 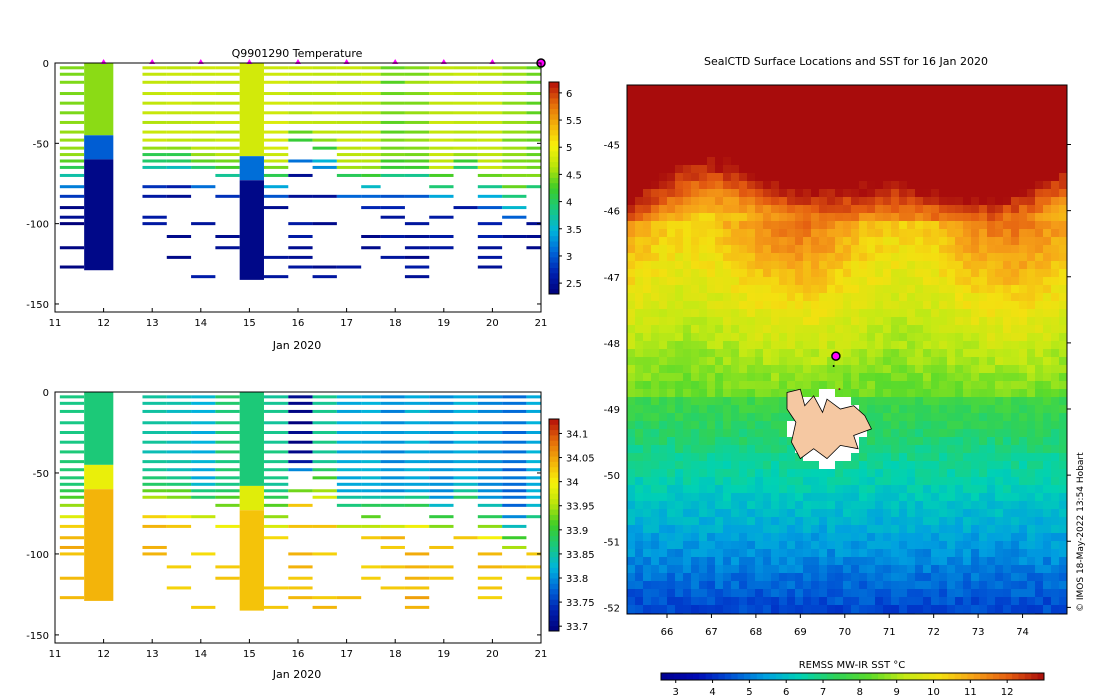 I want to click on salinity-colorbar-segment, so click(x=554, y=422).